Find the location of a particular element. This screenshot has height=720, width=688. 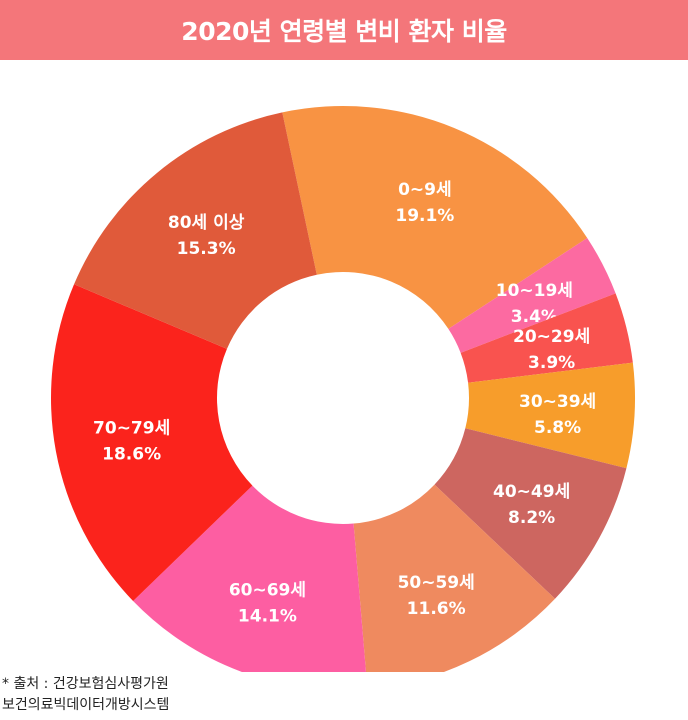

slice-label-7: 70~79세 is located at coordinates (131, 428).